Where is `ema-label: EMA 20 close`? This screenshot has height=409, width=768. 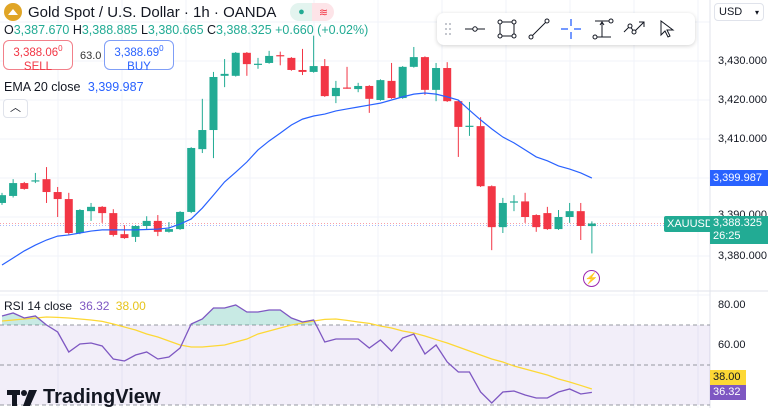 ema-label: EMA 20 close is located at coordinates (42, 87).